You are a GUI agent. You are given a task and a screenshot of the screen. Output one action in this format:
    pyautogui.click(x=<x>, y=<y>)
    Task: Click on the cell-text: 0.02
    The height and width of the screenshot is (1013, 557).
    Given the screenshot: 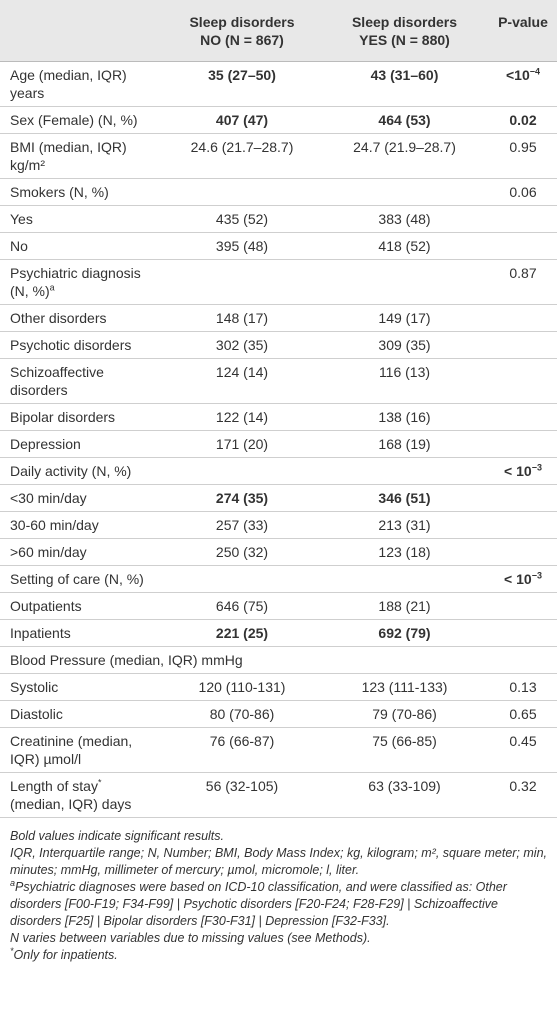 What is the action you would take?
    pyautogui.click(x=523, y=120)
    